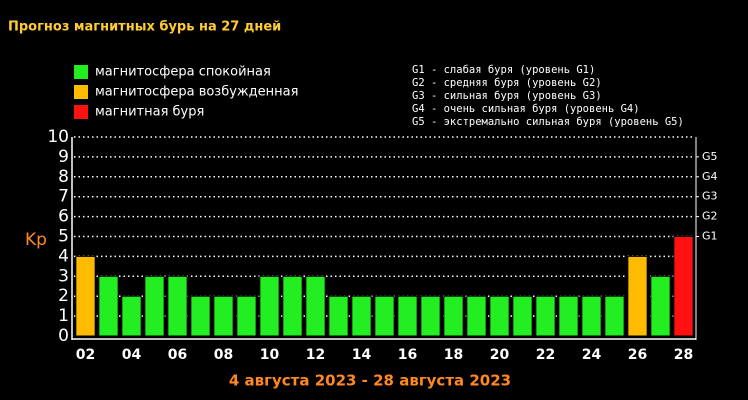  What do you see at coordinates (63, 197) in the screenshot?
I see `y-tick-label: 7` at bounding box center [63, 197].